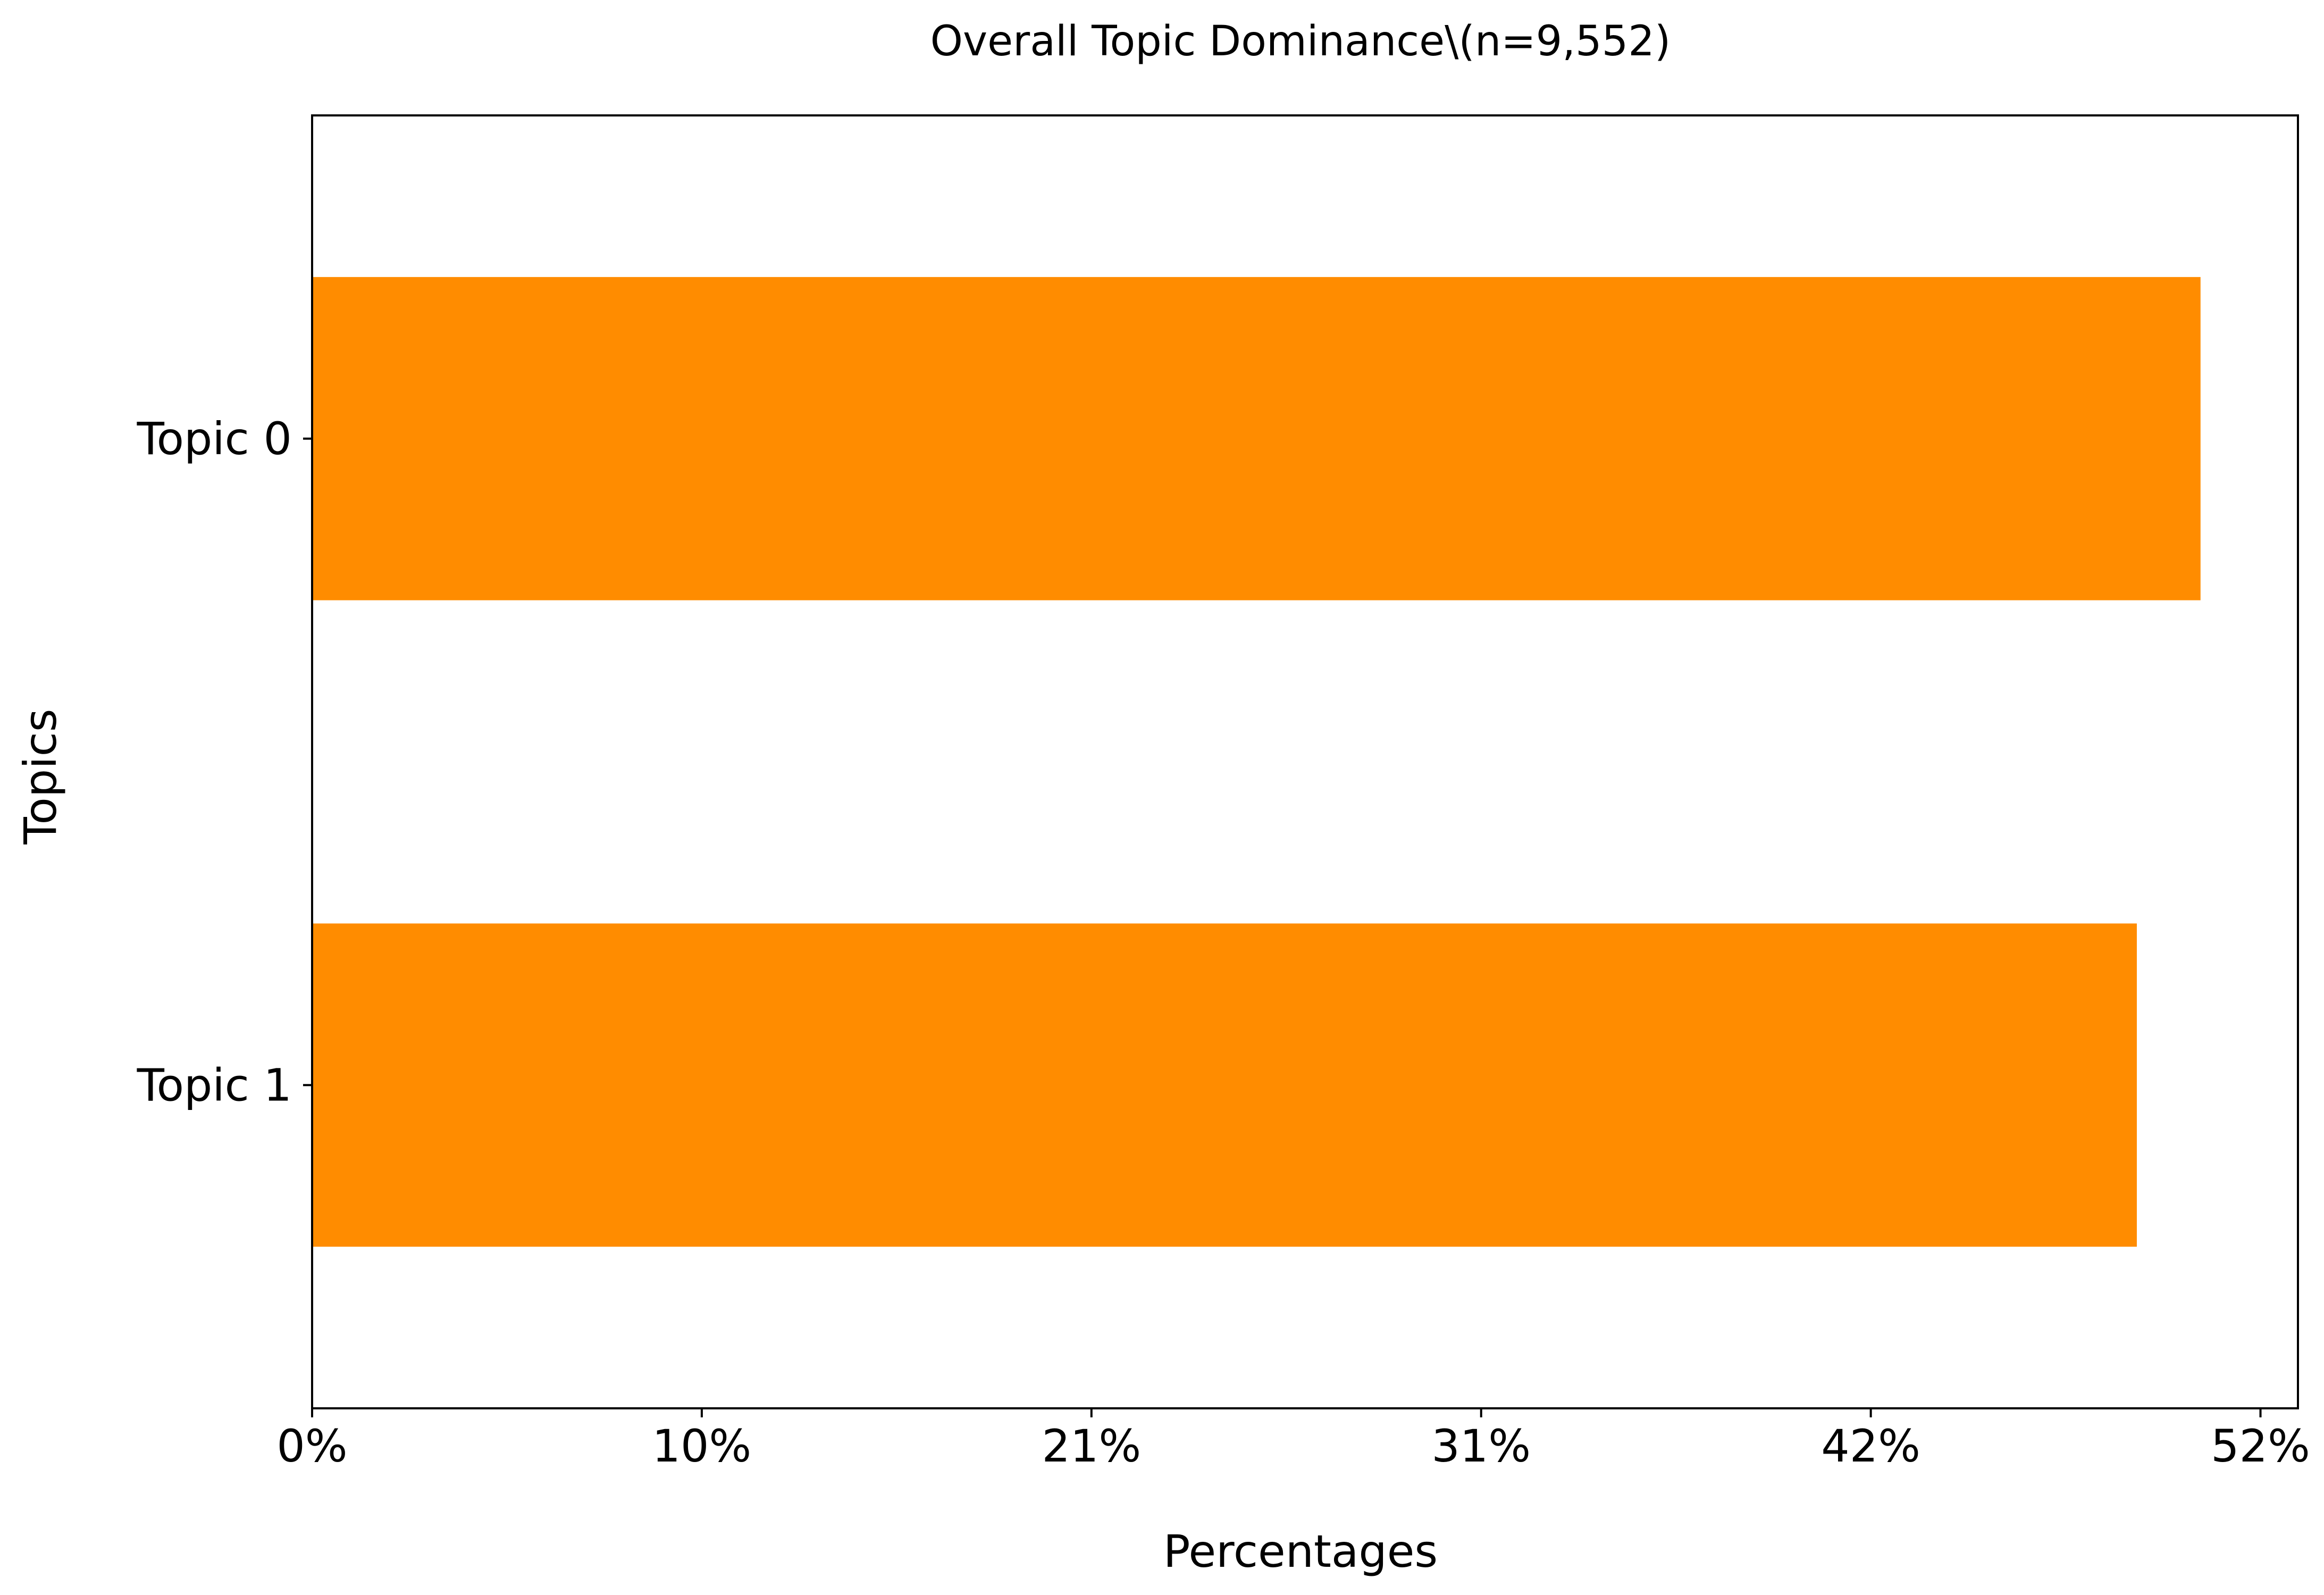 The width and height of the screenshot is (2324, 1595). I want to click on y-tick-label: Topic 0, so click(214, 439).